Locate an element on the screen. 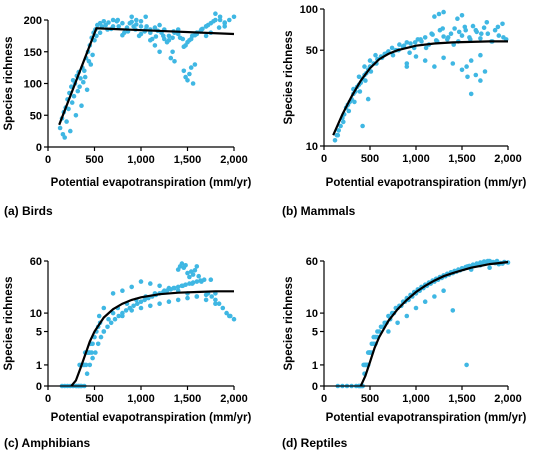 The image size is (533, 457). y-tick-label: 0 is located at coordinates (315, 387).